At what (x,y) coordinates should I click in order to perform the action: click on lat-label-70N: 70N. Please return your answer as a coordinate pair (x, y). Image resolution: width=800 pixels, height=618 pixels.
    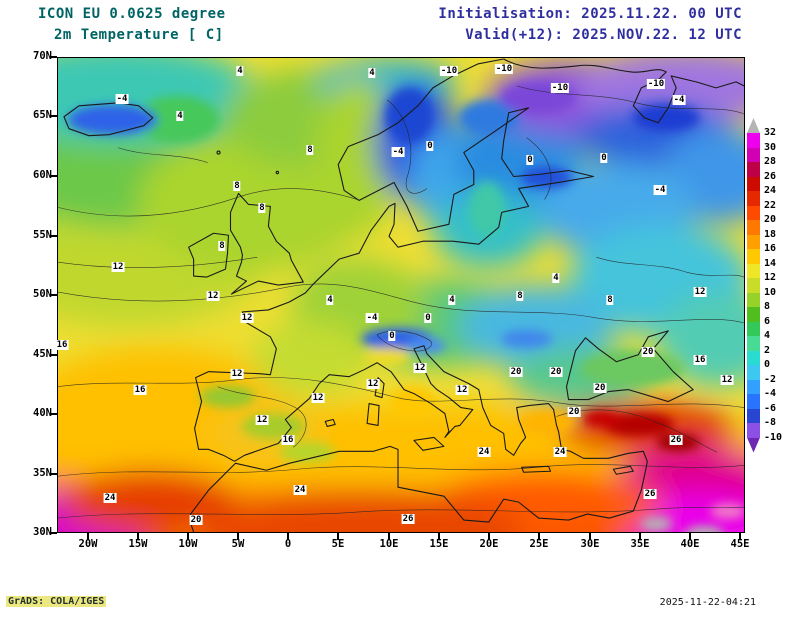
    Looking at the image, I should click on (42, 56).